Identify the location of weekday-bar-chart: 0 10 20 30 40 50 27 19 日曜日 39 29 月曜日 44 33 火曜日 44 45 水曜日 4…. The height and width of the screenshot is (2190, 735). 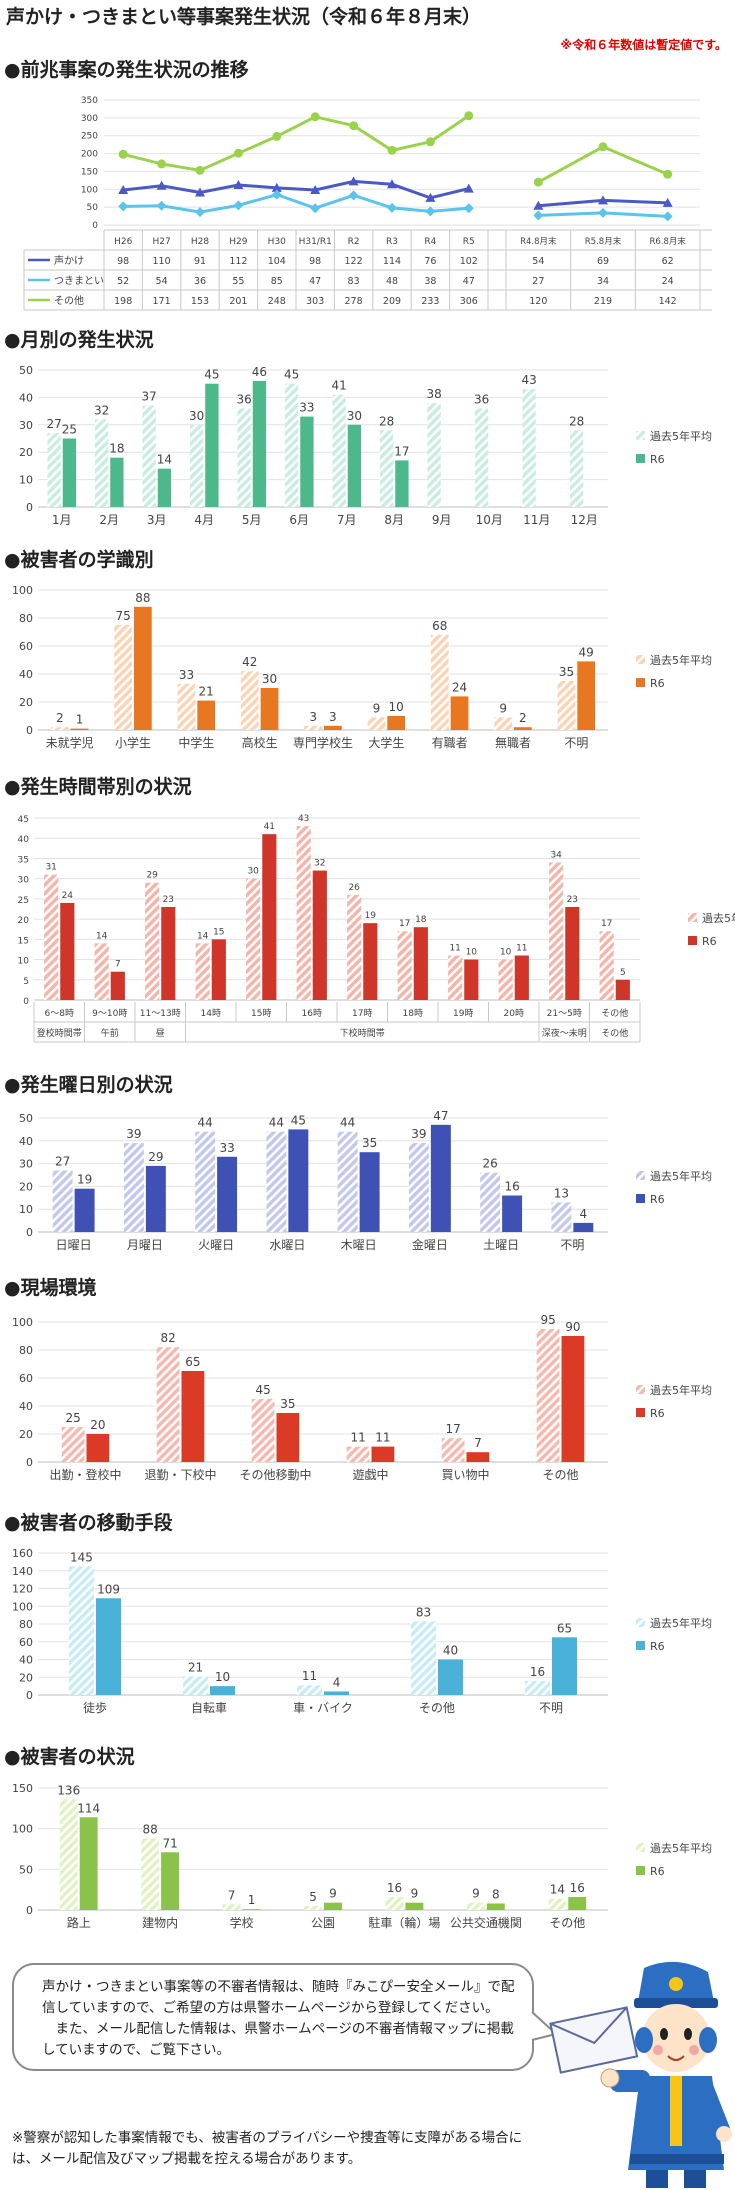
(365, 1180).